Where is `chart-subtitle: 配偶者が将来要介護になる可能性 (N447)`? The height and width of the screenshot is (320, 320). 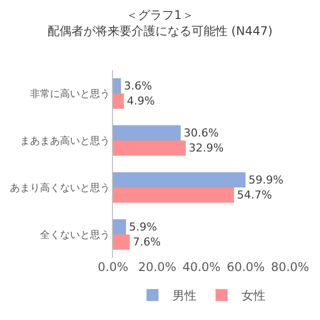
chart-subtitle: 配偶者が将来要介護になる可能性 (N447) is located at coordinates (160, 31).